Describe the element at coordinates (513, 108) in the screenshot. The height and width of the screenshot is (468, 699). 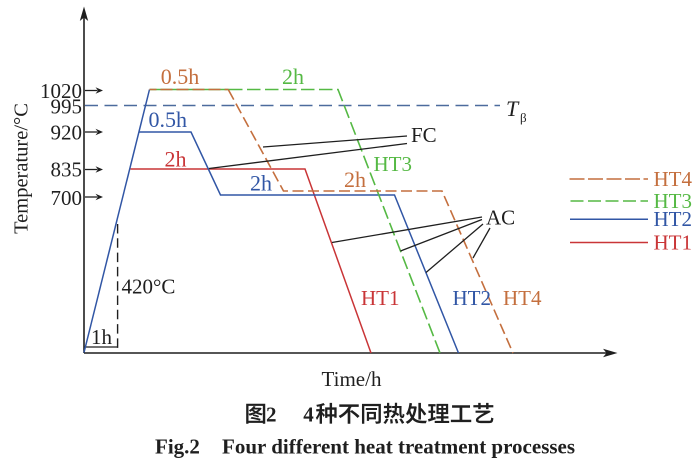
I see `svg-text: T` at that location.